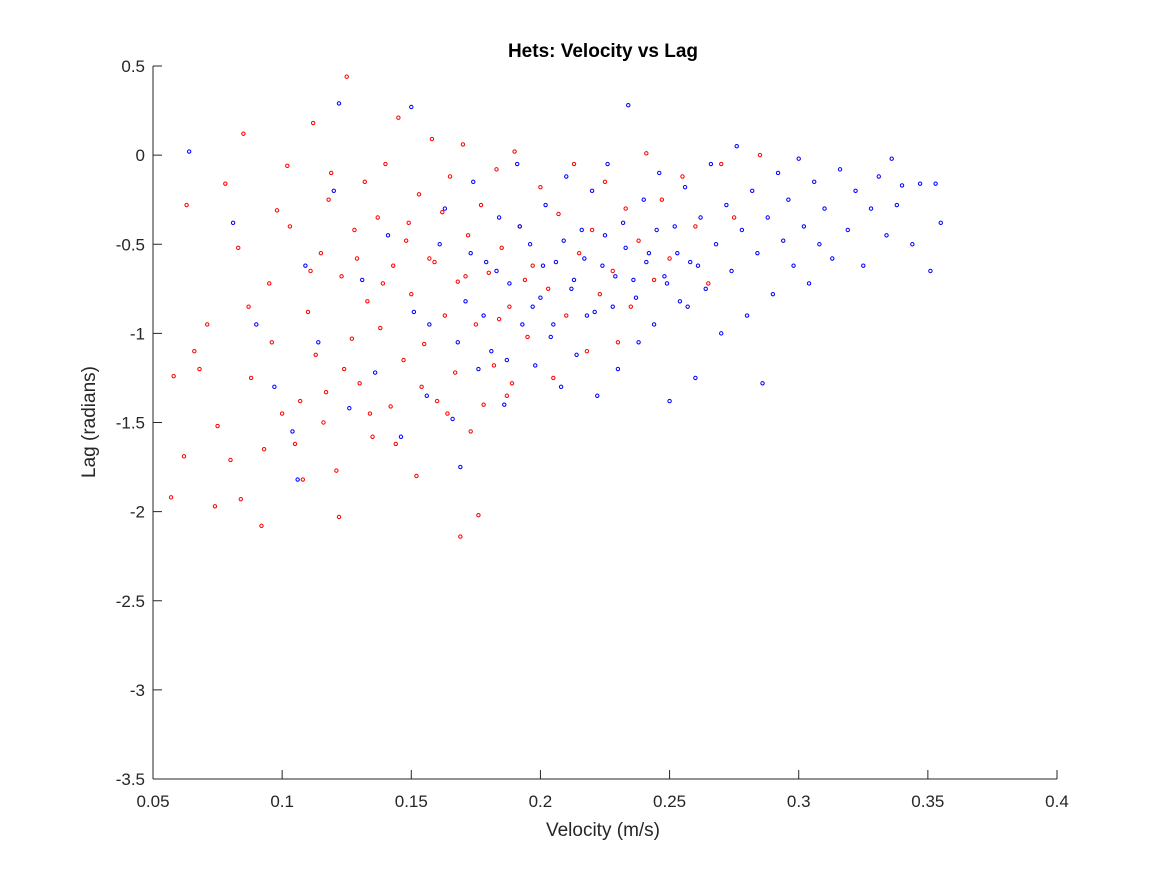 The height and width of the screenshot is (880, 1167). What do you see at coordinates (137, 512) in the screenshot?
I see `y-tick-label: -2` at bounding box center [137, 512].